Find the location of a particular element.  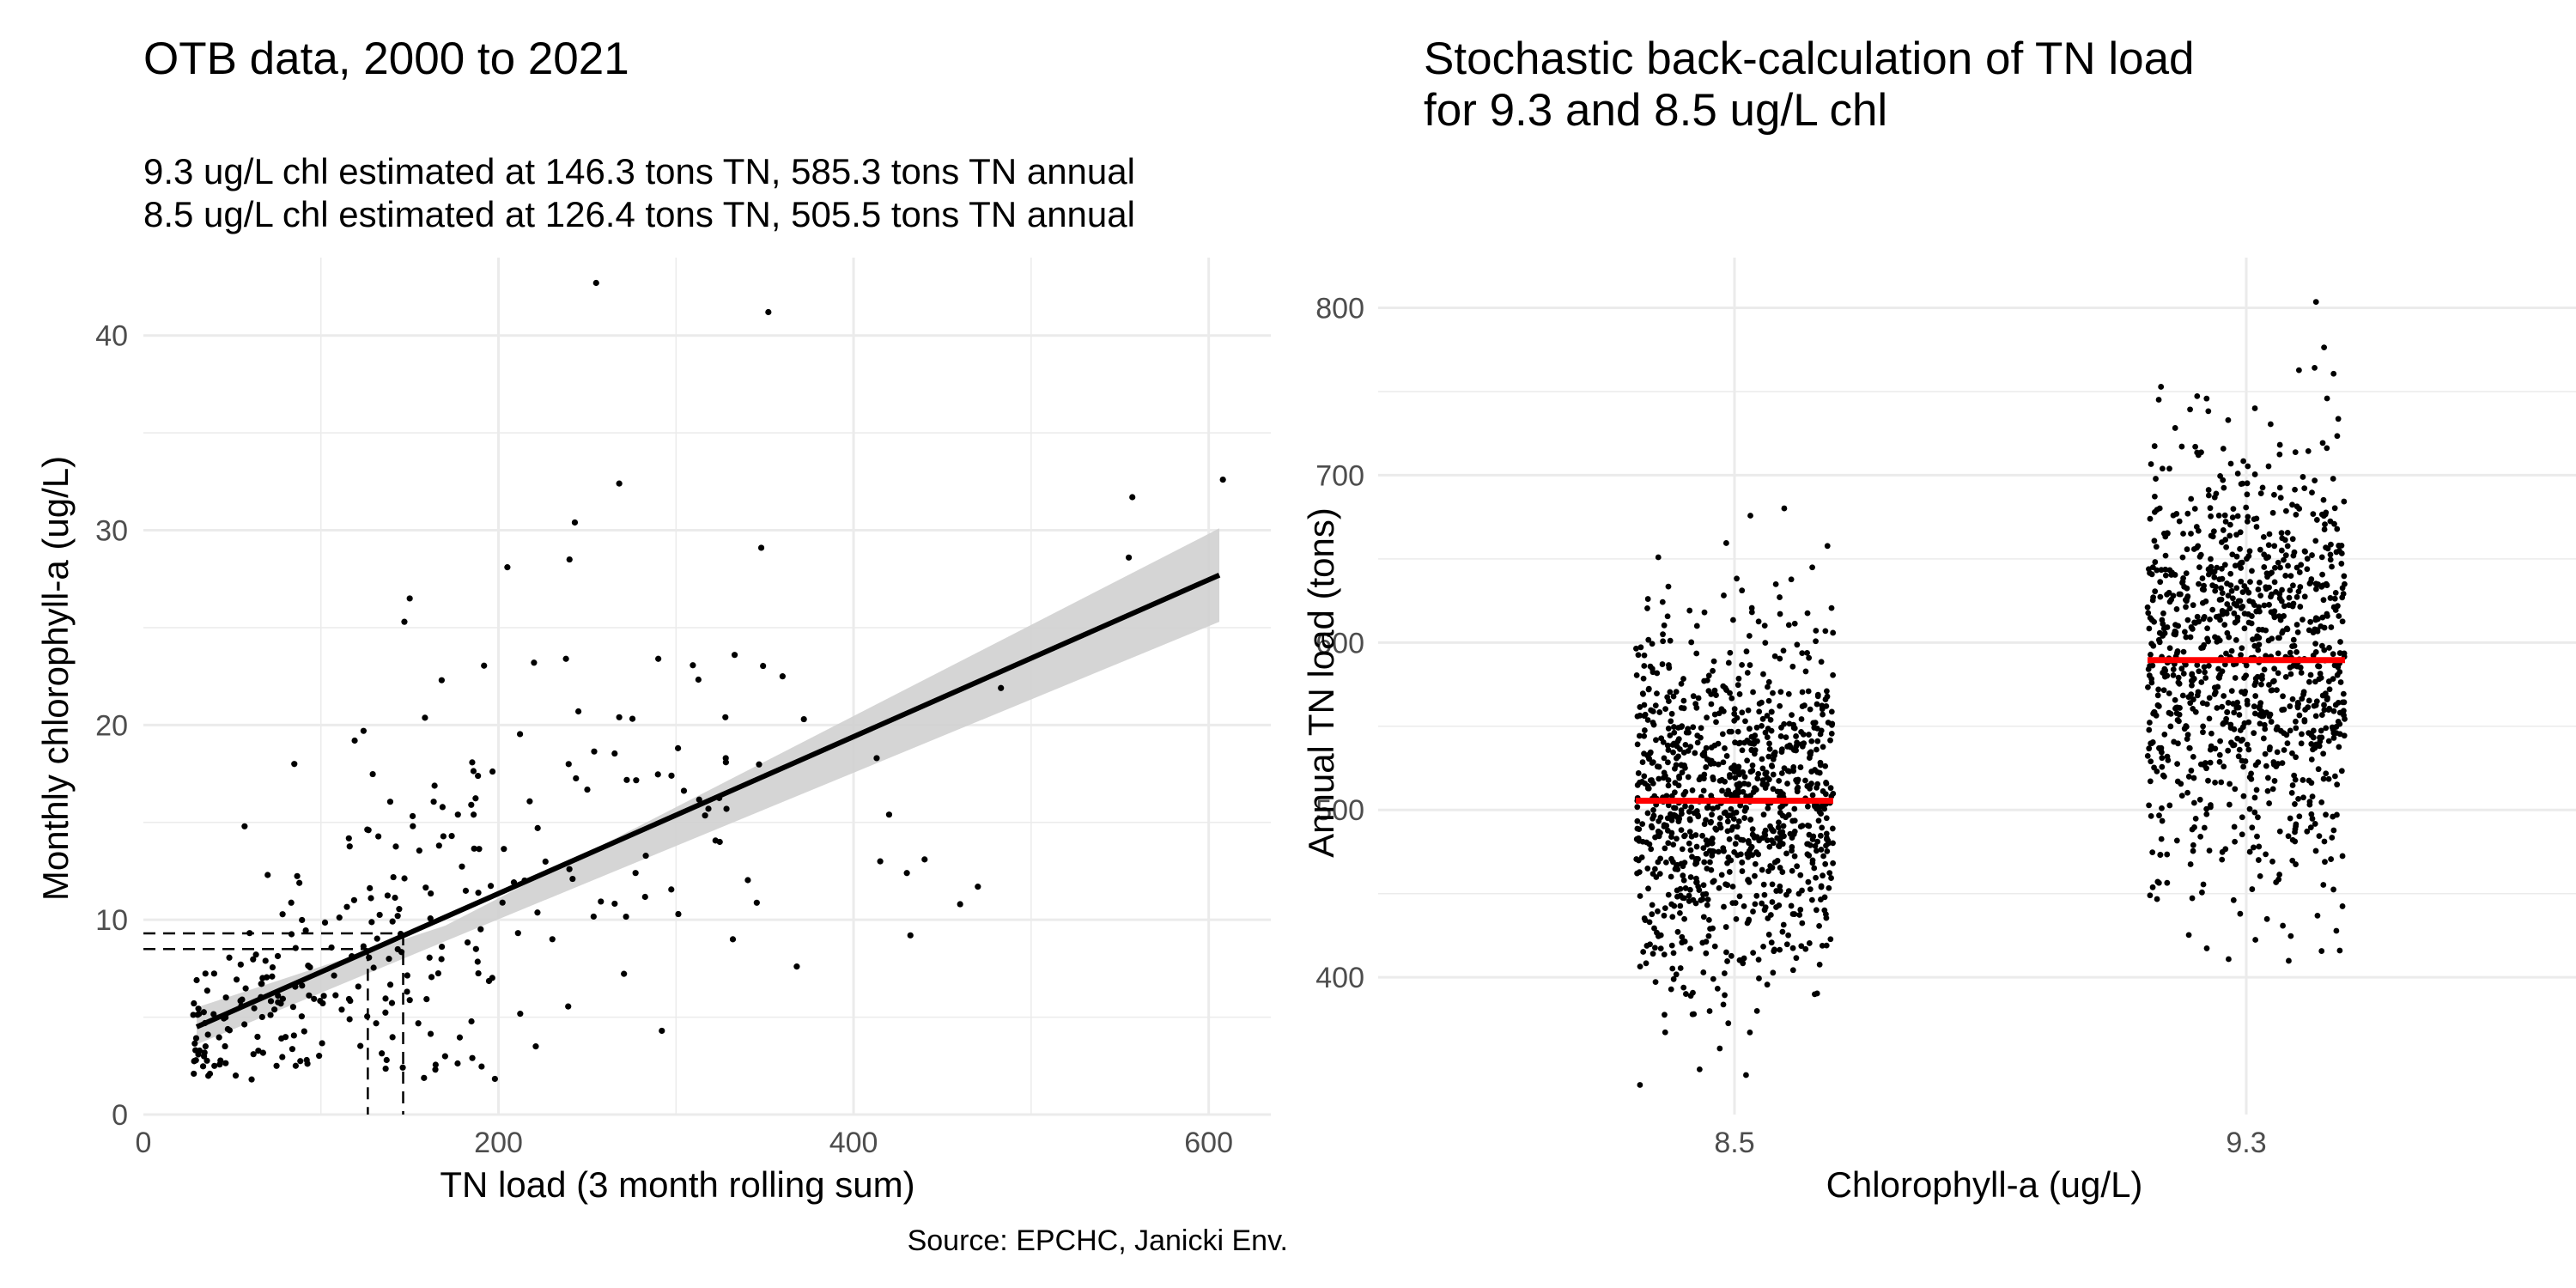

right-x-ticks: 8.5 9.3 is located at coordinates (1990, 1143).